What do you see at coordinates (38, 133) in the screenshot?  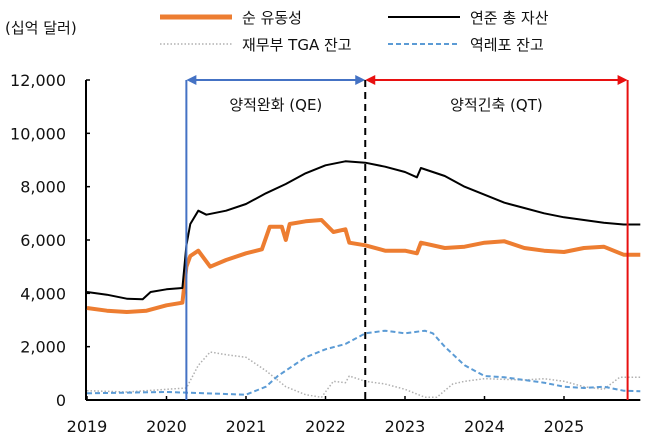 I see `y-tick-label: 10,000` at bounding box center [38, 133].